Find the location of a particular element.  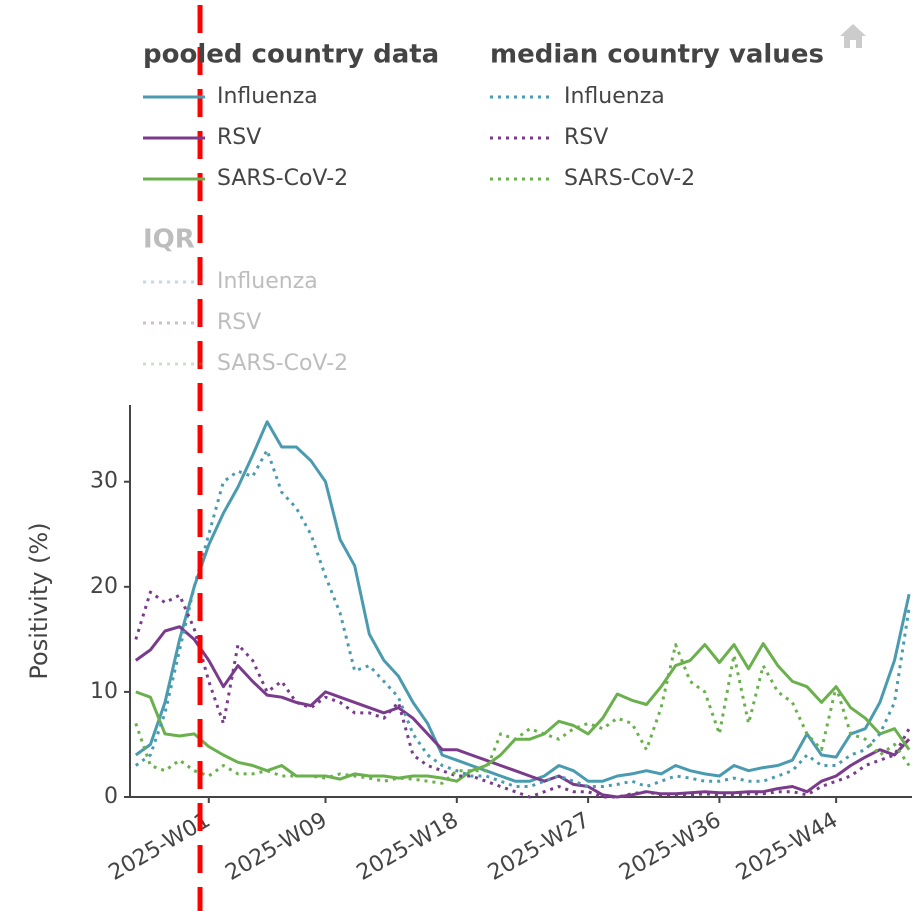

legend-group-title: median country values is located at coordinates (657, 55).